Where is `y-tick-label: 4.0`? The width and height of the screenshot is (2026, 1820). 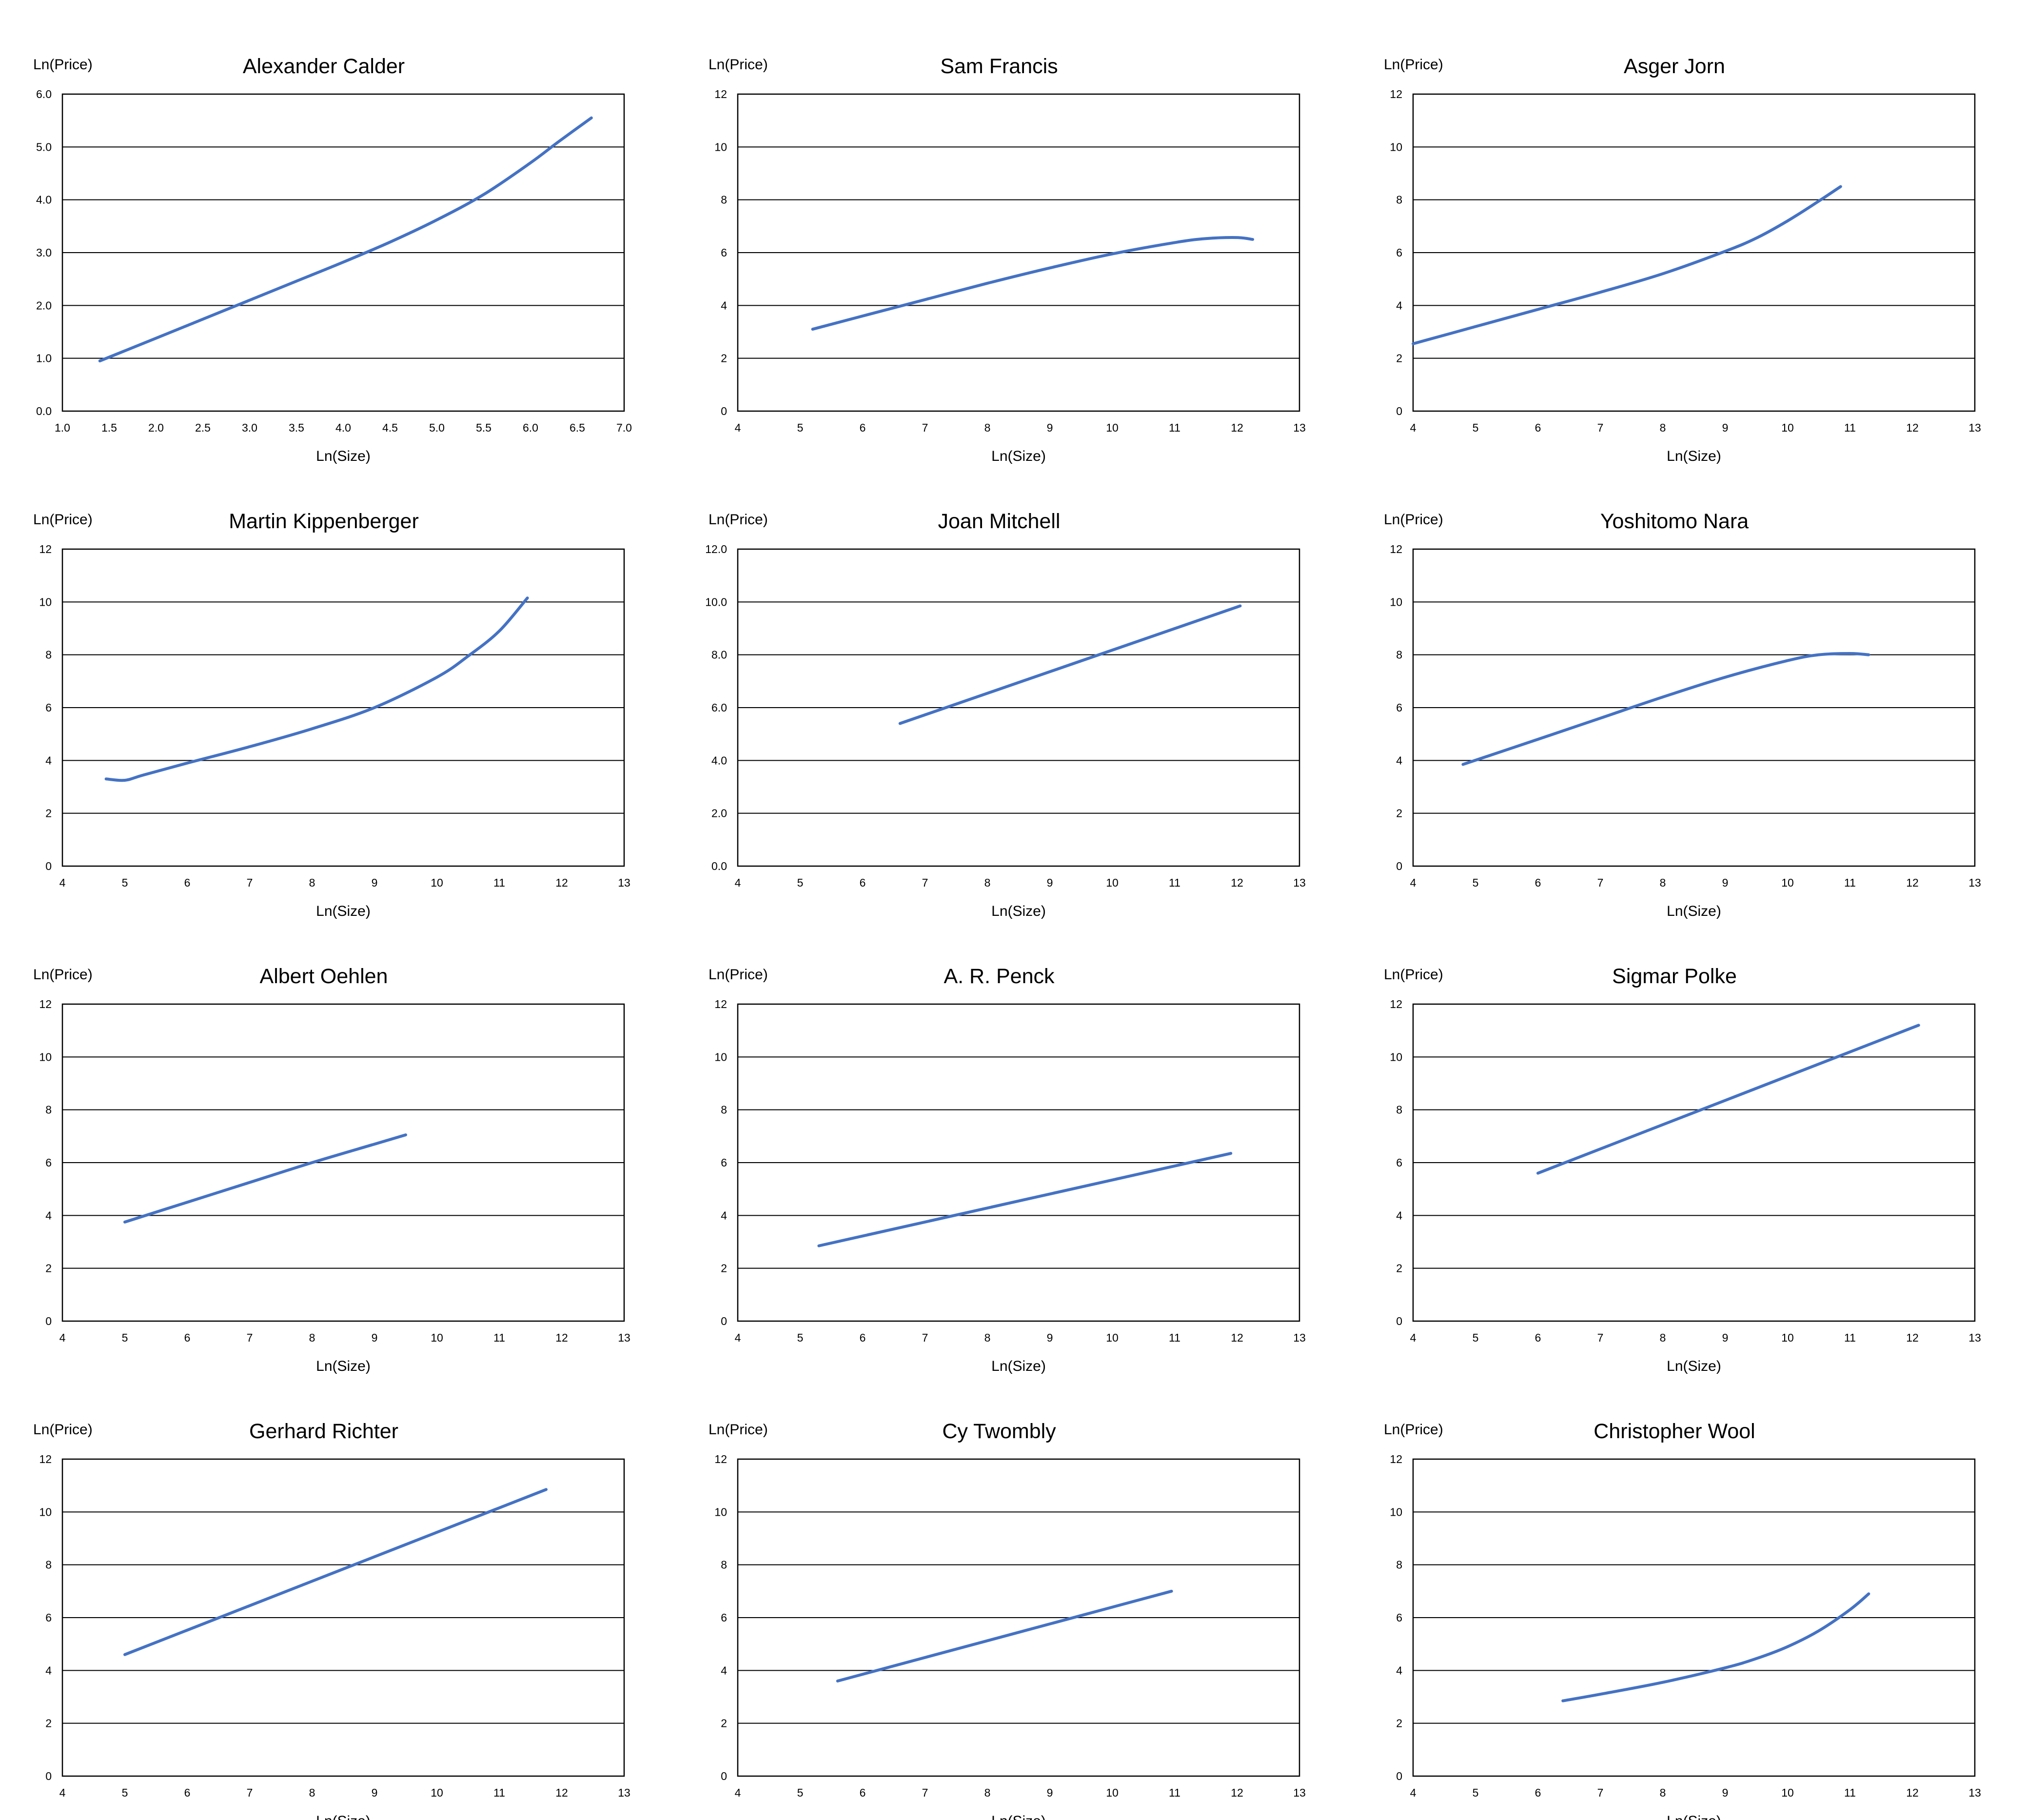
y-tick-label: 4.0 is located at coordinates (44, 200).